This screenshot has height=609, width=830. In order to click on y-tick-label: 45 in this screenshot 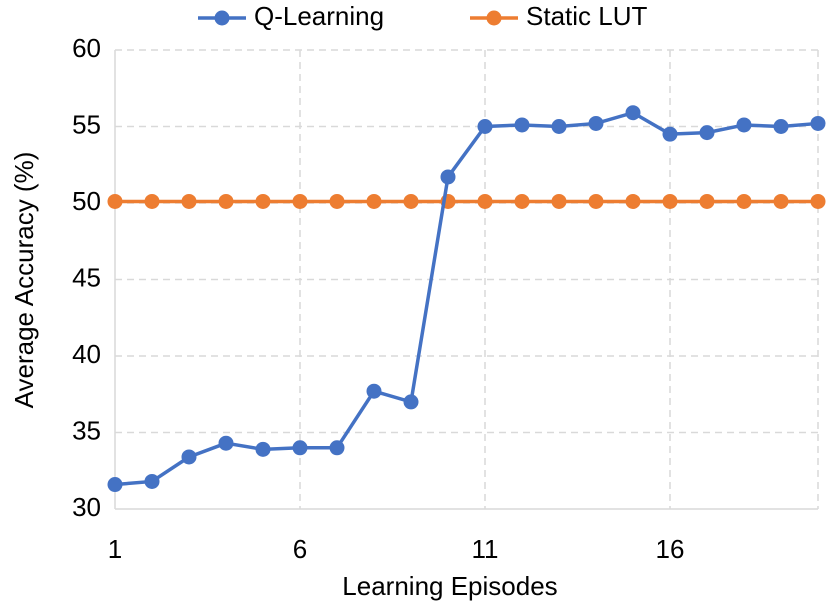, I will do `click(86, 277)`.